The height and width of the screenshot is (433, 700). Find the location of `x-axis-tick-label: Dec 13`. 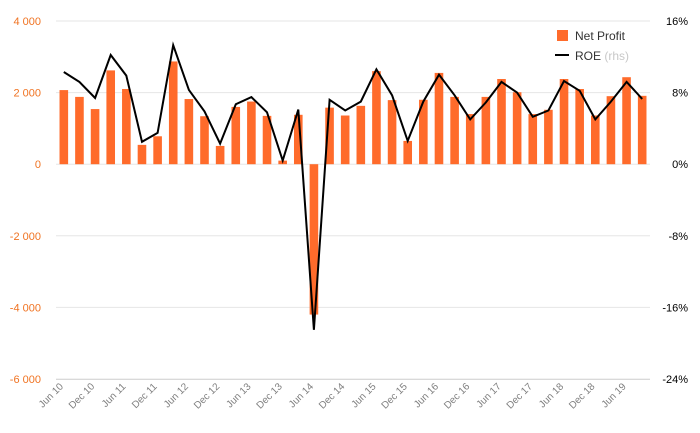

x-axis-tick-label: Dec 13 is located at coordinates (270, 396).